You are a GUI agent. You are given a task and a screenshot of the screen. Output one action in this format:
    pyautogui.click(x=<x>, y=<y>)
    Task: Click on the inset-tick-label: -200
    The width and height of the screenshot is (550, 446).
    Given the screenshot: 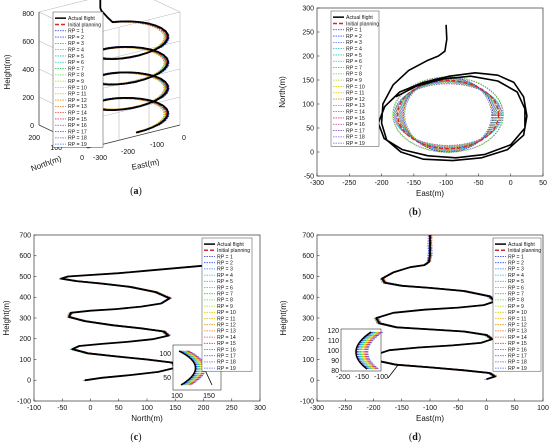 What is the action you would take?
    pyautogui.click(x=343, y=377)
    